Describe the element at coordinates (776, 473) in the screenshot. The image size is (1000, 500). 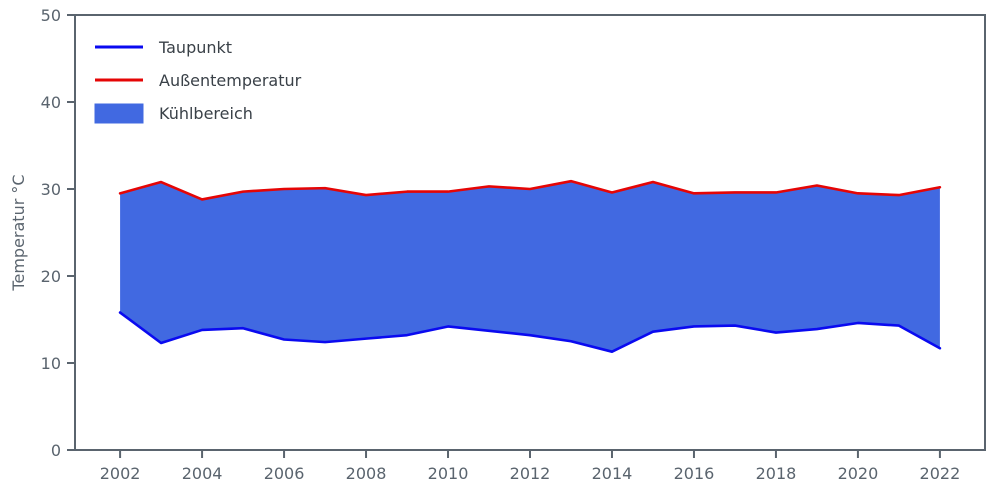
I see `x-tick-label: 2018` at that location.